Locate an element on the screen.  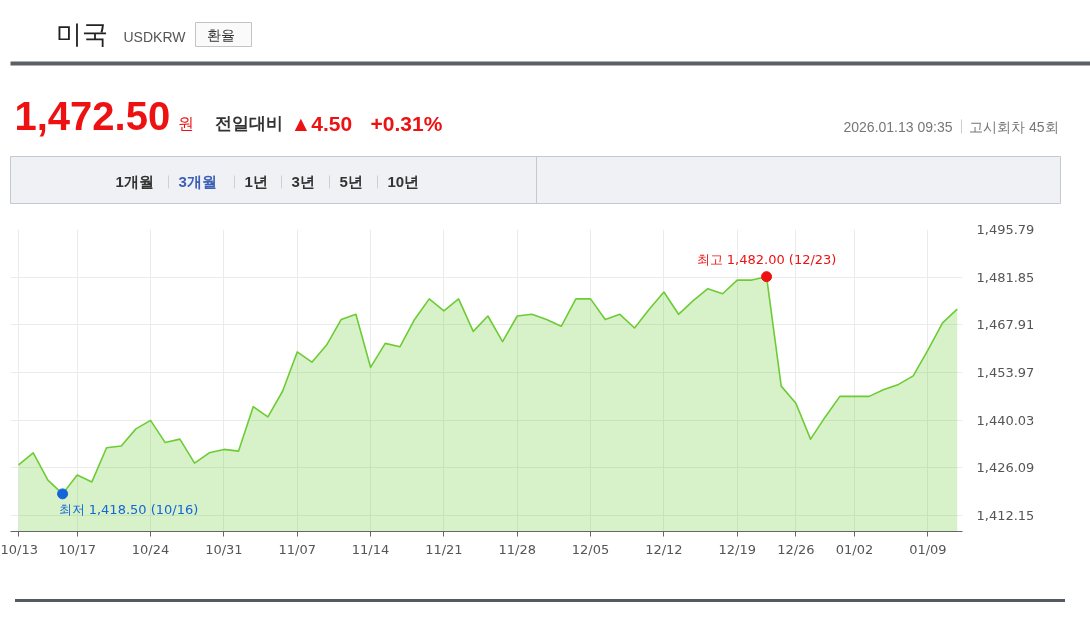
text: 2026.01.13 09:35 is located at coordinates (898, 126).